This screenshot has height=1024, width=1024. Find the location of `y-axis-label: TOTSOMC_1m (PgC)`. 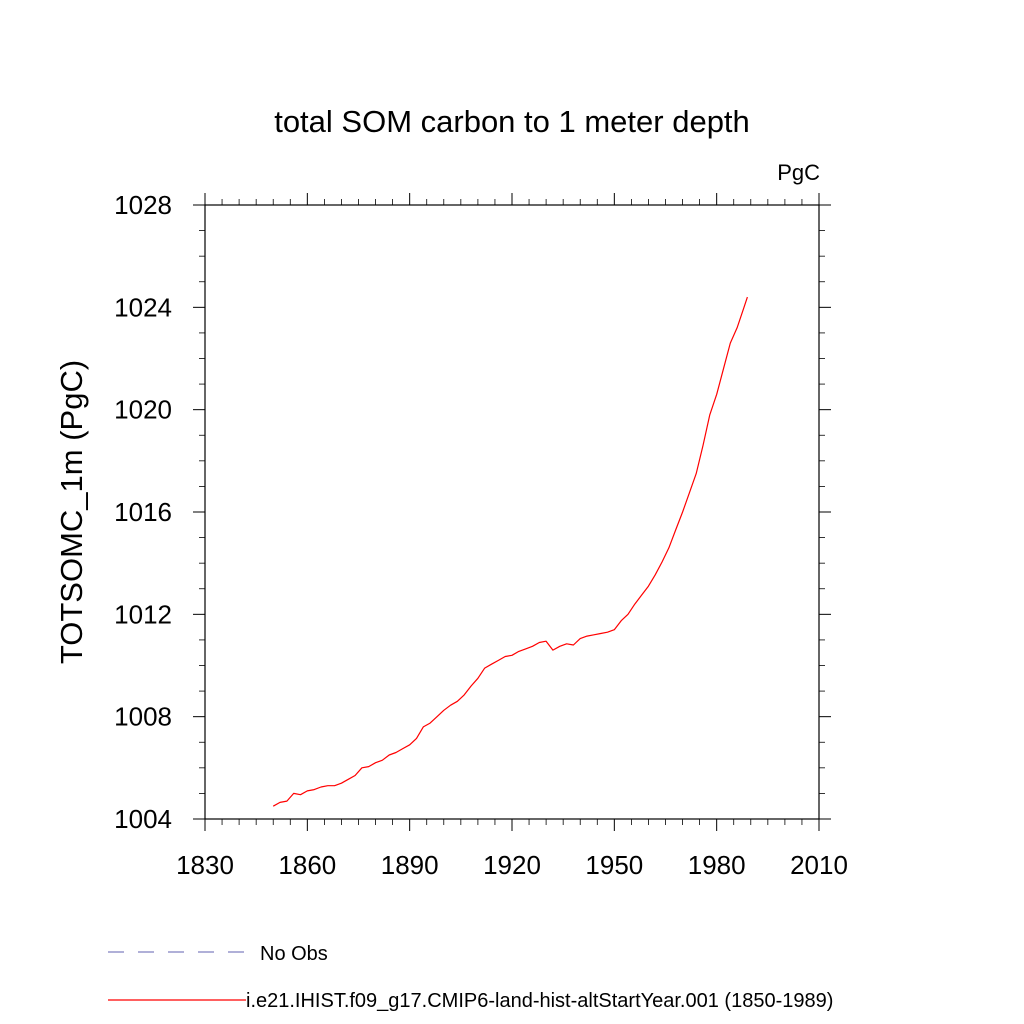

y-axis-label: TOTSOMC_1m (PgC) is located at coordinates (71, 512).